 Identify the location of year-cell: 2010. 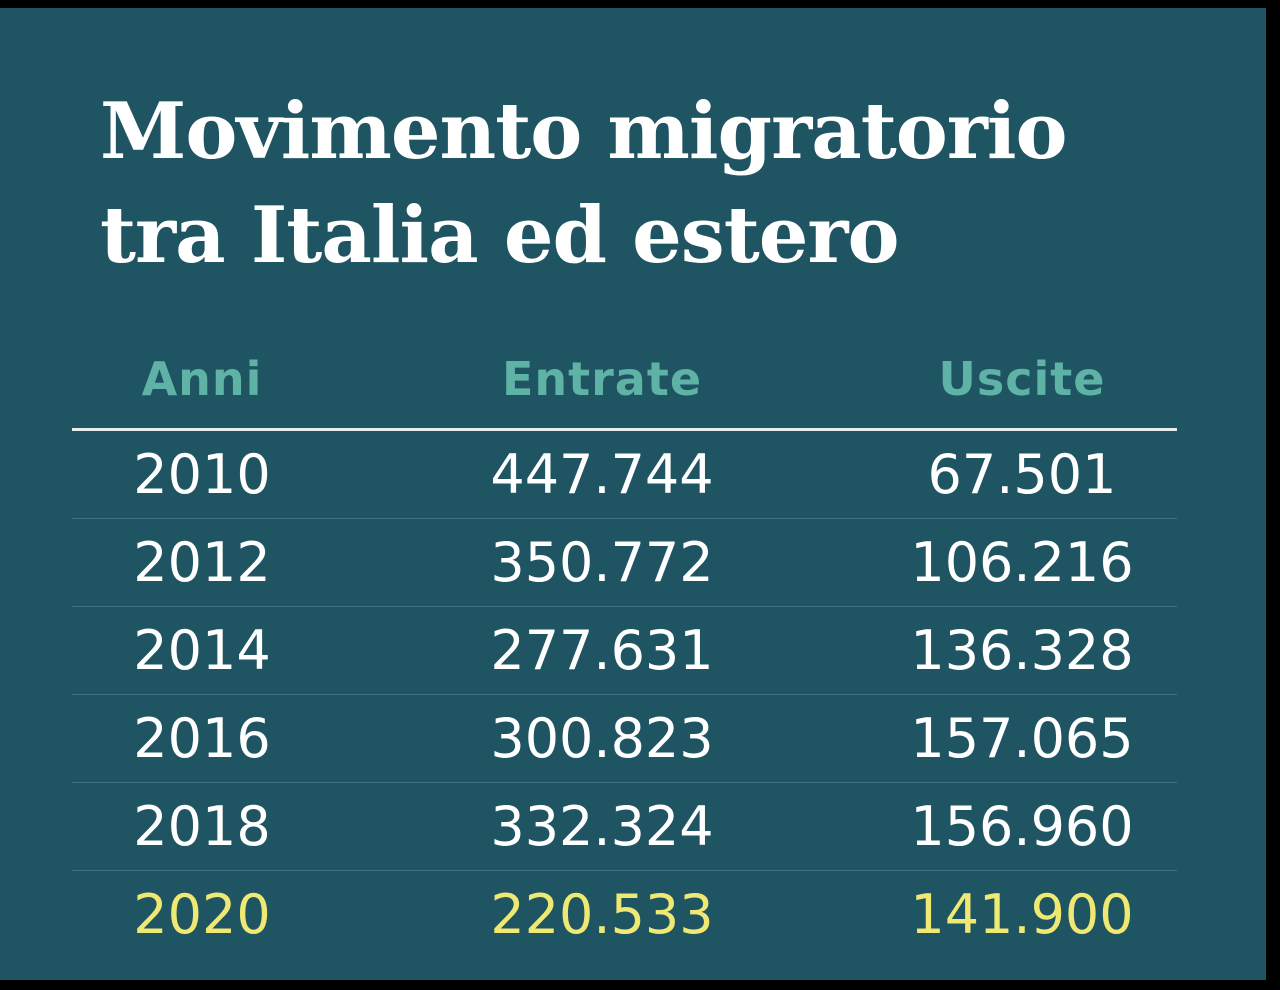
(202, 474).